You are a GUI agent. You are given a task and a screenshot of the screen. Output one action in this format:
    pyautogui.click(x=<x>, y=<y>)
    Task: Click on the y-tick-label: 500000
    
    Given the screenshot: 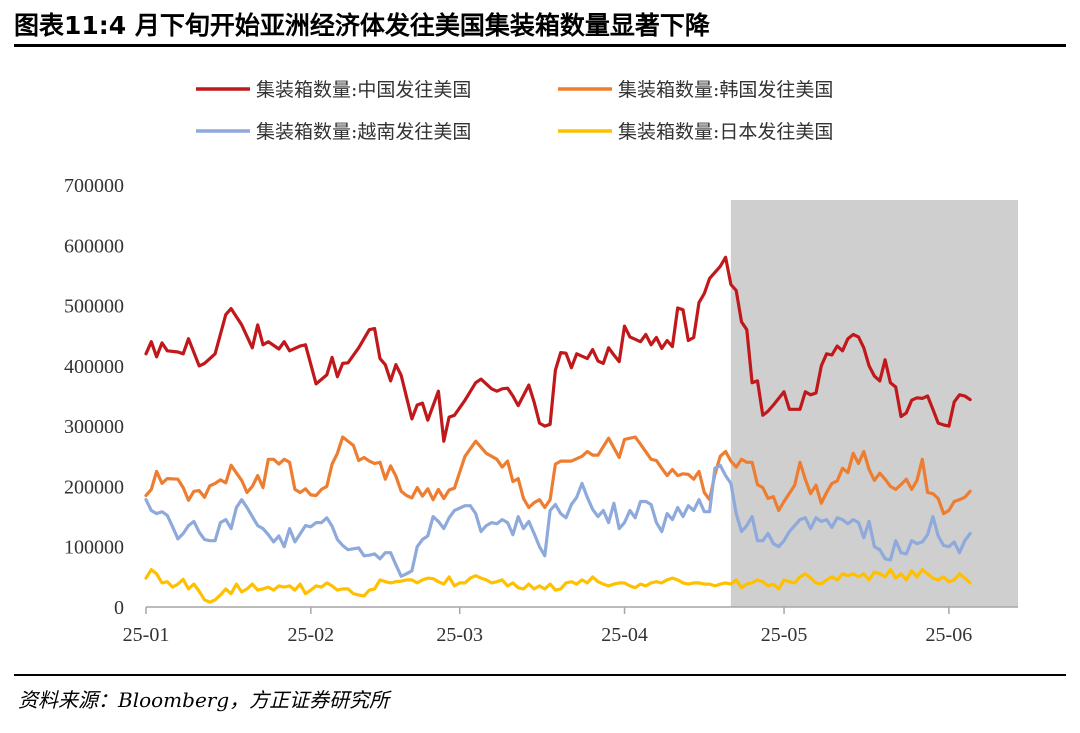 What is the action you would take?
    pyautogui.click(x=94, y=307)
    